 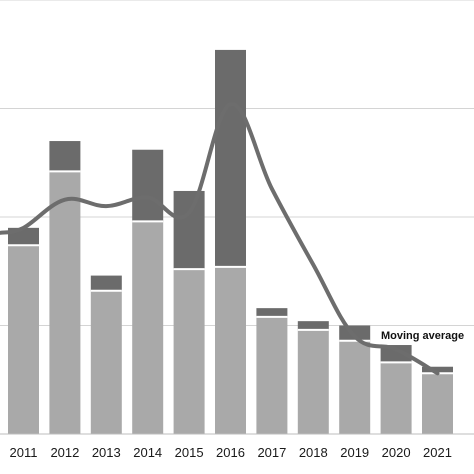 What do you see at coordinates (422, 336) in the screenshot?
I see `moving-average-label: Moving average` at bounding box center [422, 336].